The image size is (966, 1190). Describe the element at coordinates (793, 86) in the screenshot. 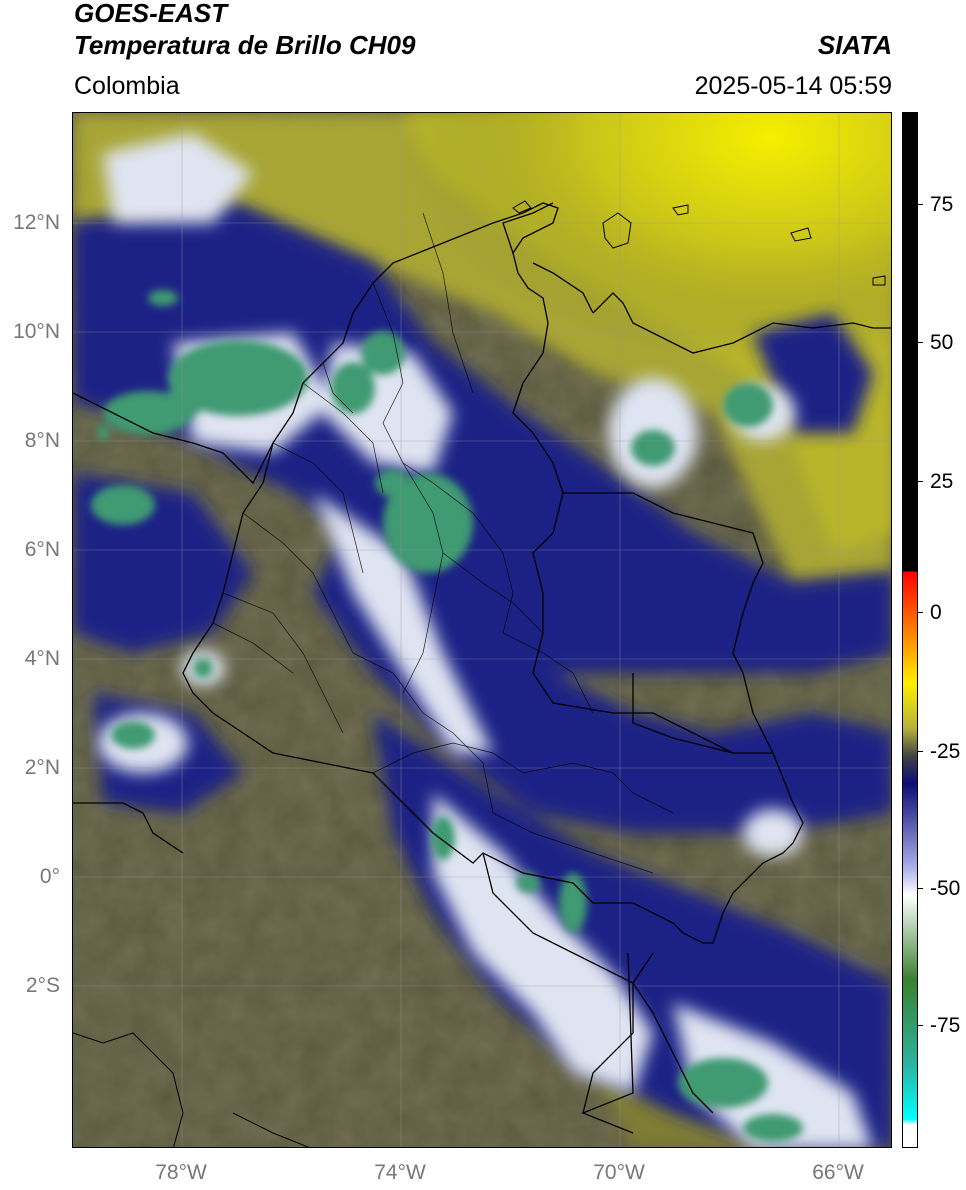

I see `datetime-label: 2025-05-14 05:59` at that location.